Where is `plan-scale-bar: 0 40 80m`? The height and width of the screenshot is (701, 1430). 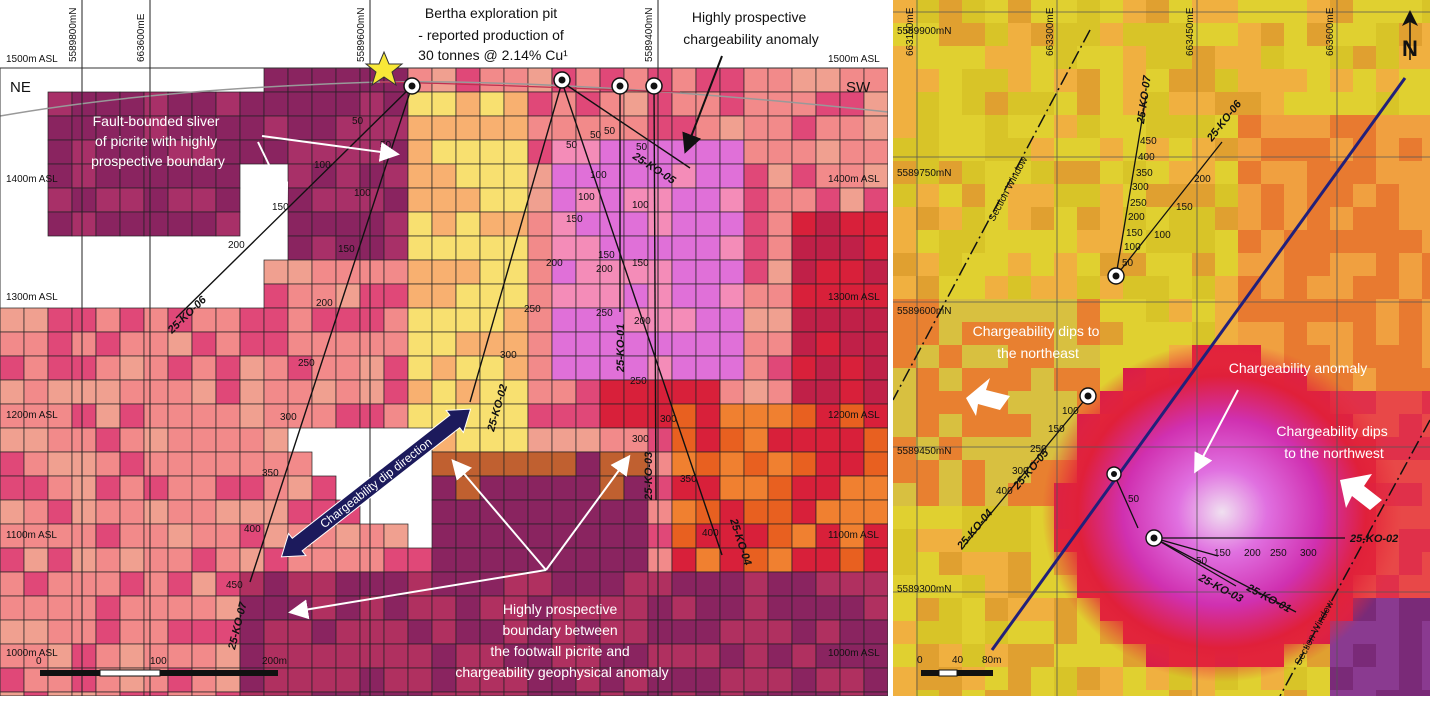
plan-scale-bar: 0 40 80m is located at coordinates (959, 666).